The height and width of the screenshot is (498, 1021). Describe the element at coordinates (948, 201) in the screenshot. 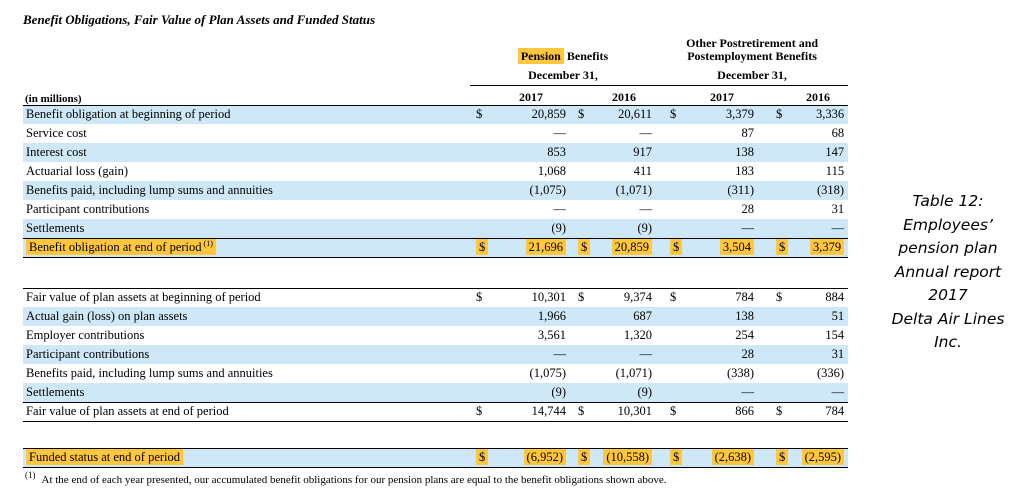

I see `annotation-line: Table 12:` at that location.